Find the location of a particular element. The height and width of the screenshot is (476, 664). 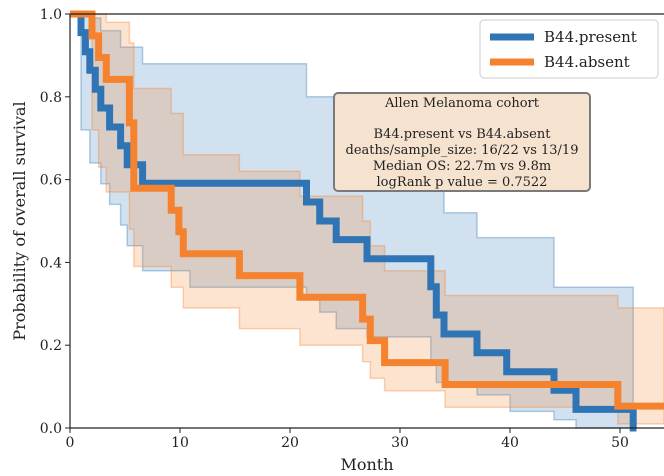

y-ticks: 0.0 0.2 0.4 0.6 0.8 1.0 is located at coordinates (55, 222).